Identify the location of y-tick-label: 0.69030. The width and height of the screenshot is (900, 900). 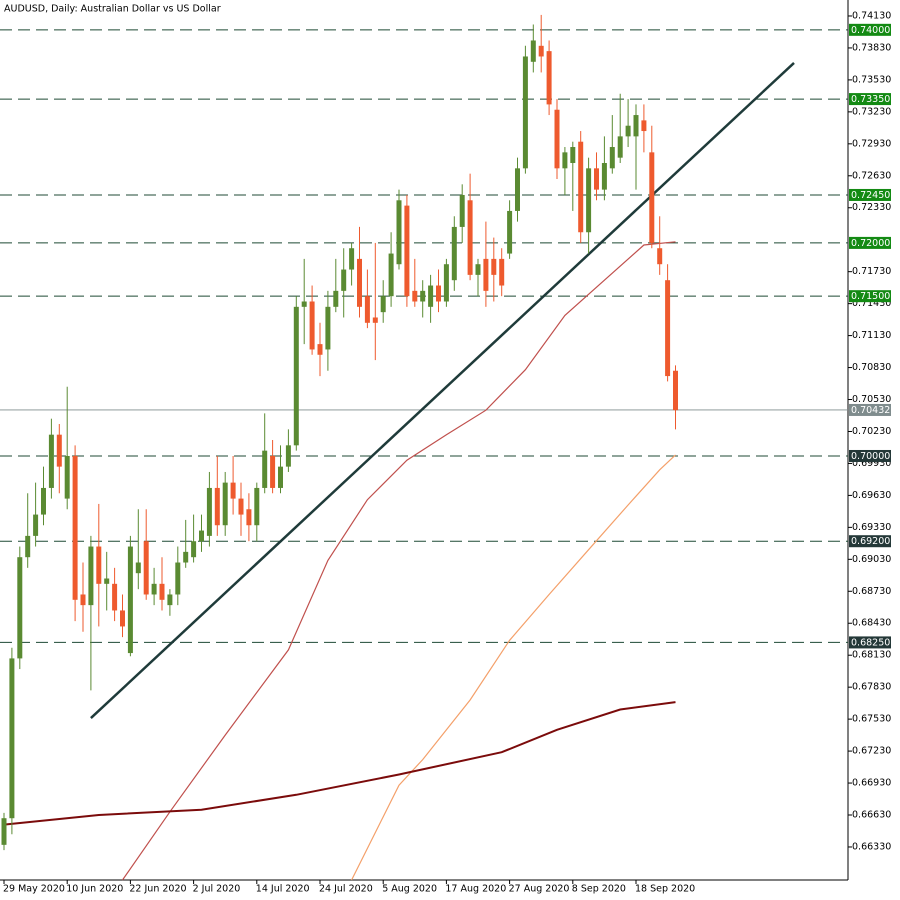
(871, 559).